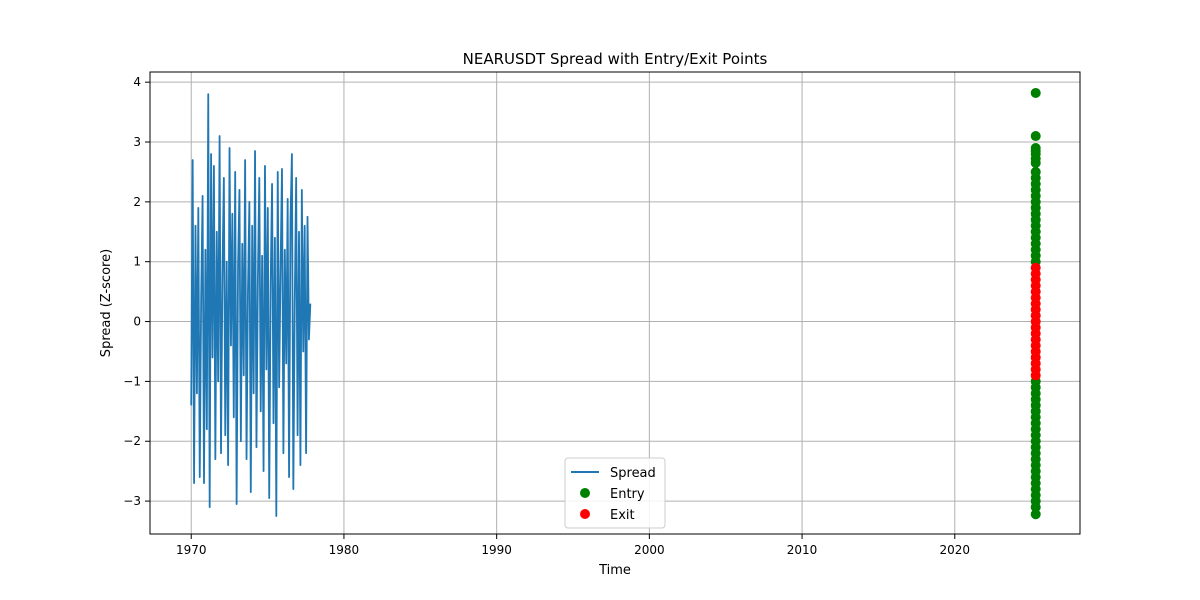 The image size is (1200, 600). Describe the element at coordinates (137, 322) in the screenshot. I see `y-tick-label: 0` at that location.